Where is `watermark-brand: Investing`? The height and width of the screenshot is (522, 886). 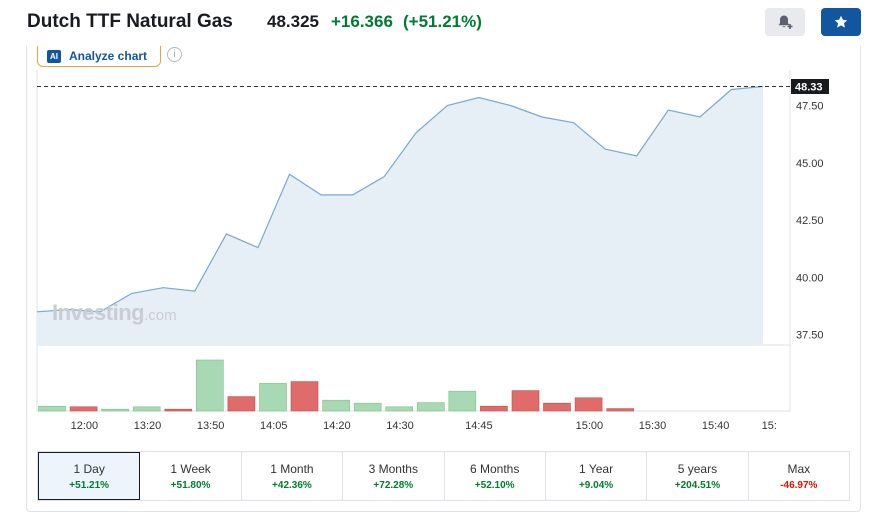
watermark-brand: Investing is located at coordinates (98, 312).